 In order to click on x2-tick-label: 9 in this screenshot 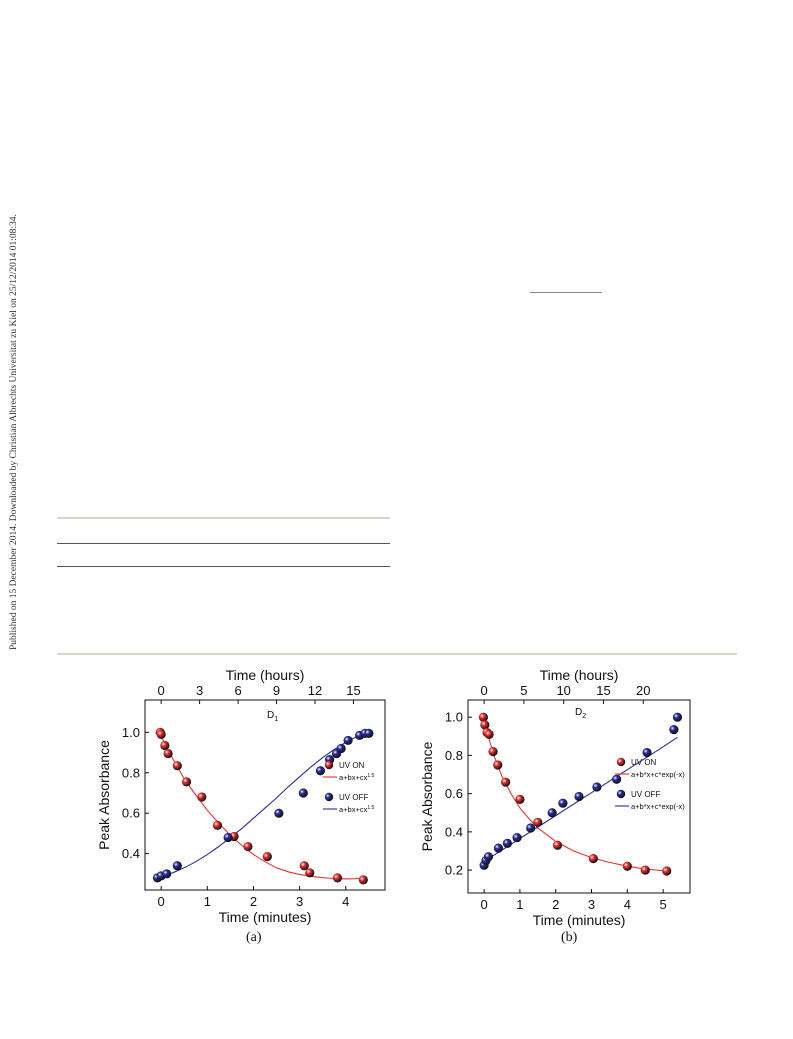, I will do `click(276, 690)`.